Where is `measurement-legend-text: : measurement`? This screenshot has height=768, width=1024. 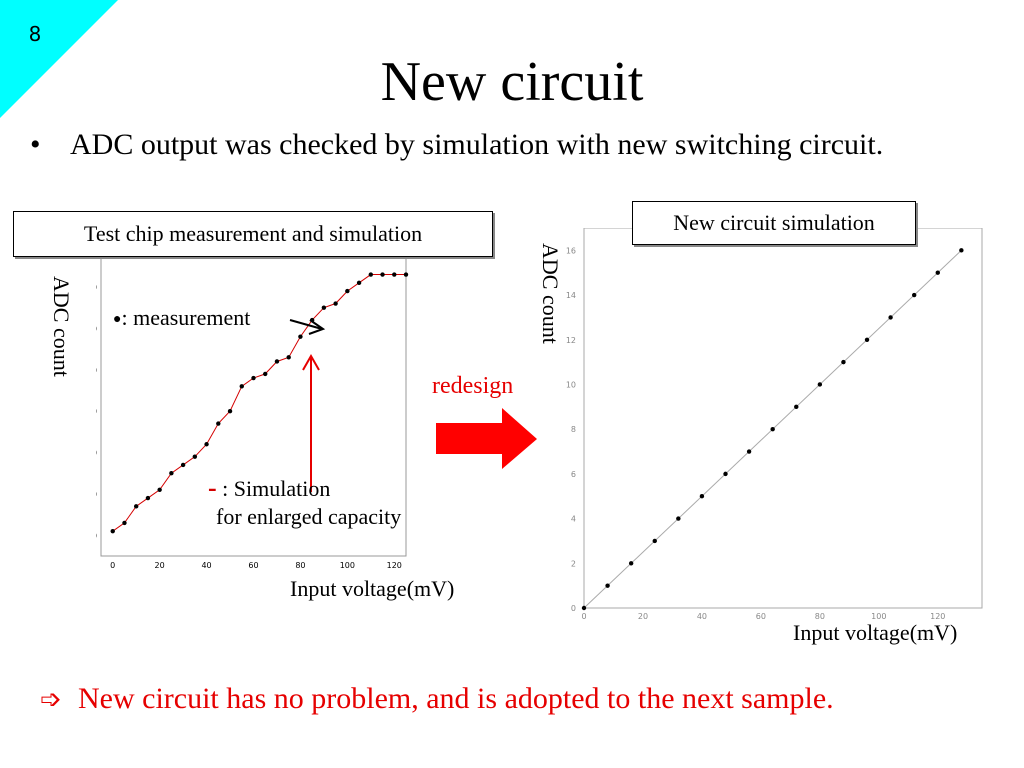
measurement-legend-text: : measurement is located at coordinates (186, 317).